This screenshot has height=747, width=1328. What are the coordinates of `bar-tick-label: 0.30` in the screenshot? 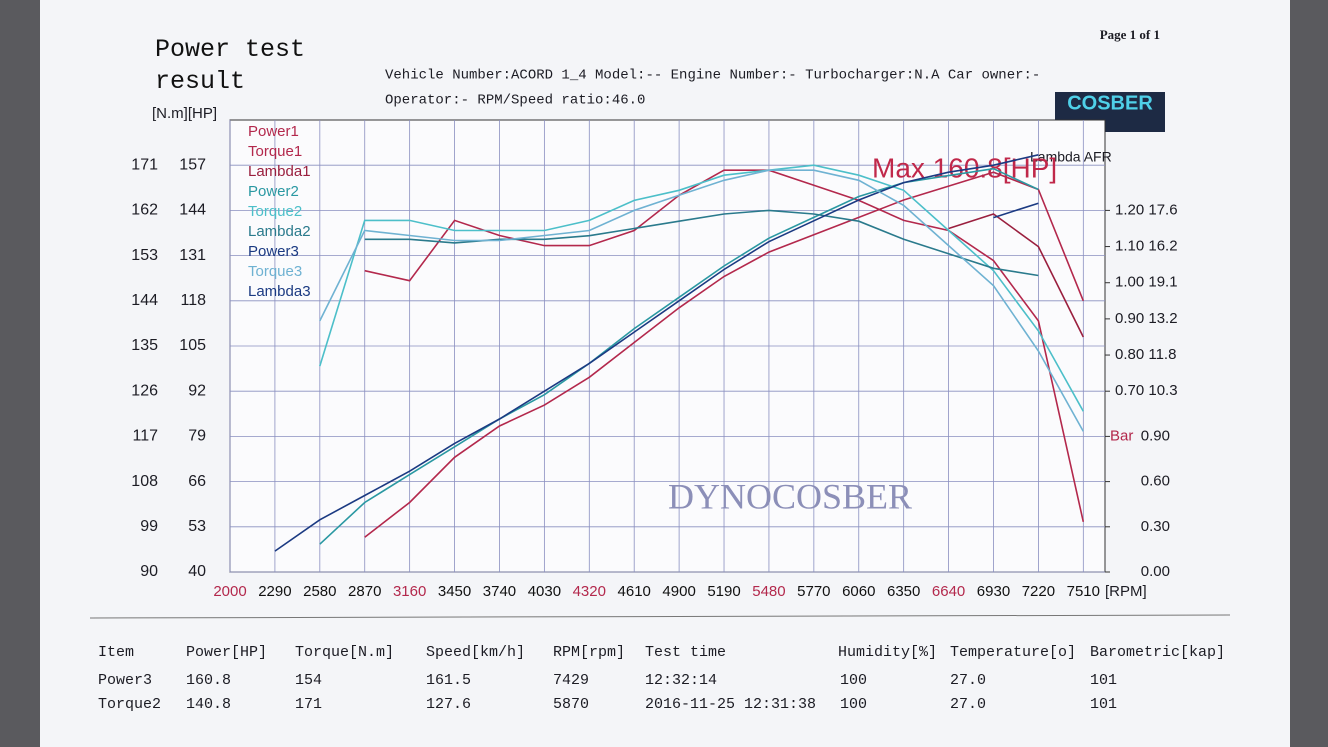 It's located at (1155, 526).